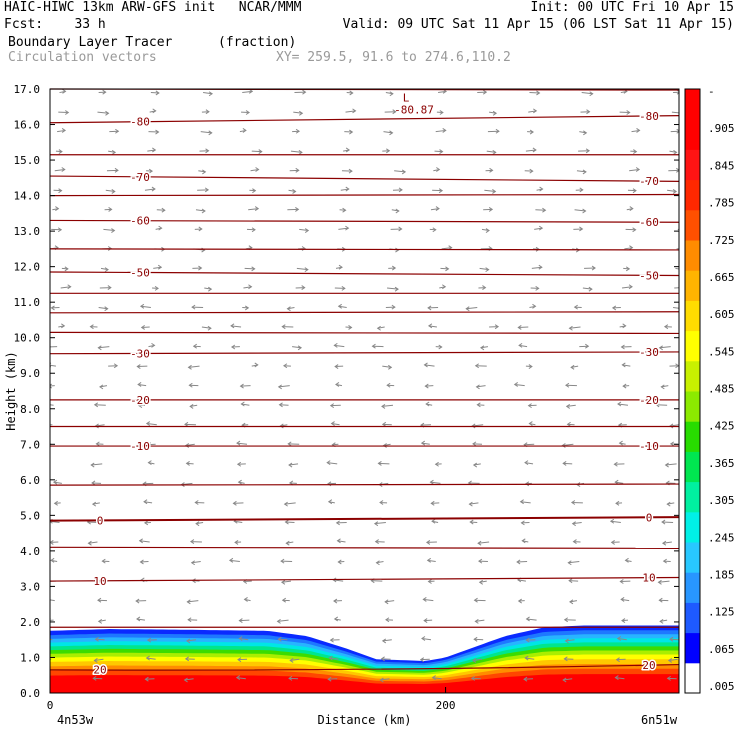  Describe the element at coordinates (364, 178) in the screenshot. I see `isotherm-line--70` at that location.